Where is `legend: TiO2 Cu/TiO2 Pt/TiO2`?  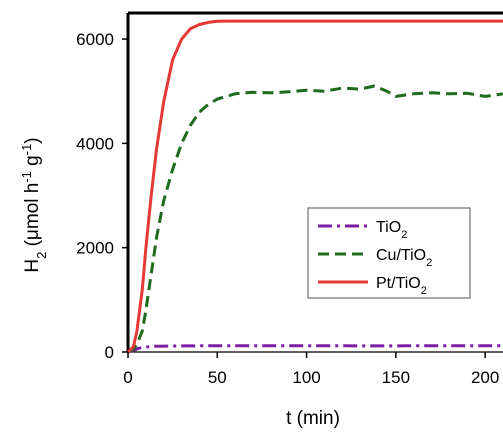 legend: TiO2 Cu/TiO2 Pt/TiO2 is located at coordinates (389, 253).